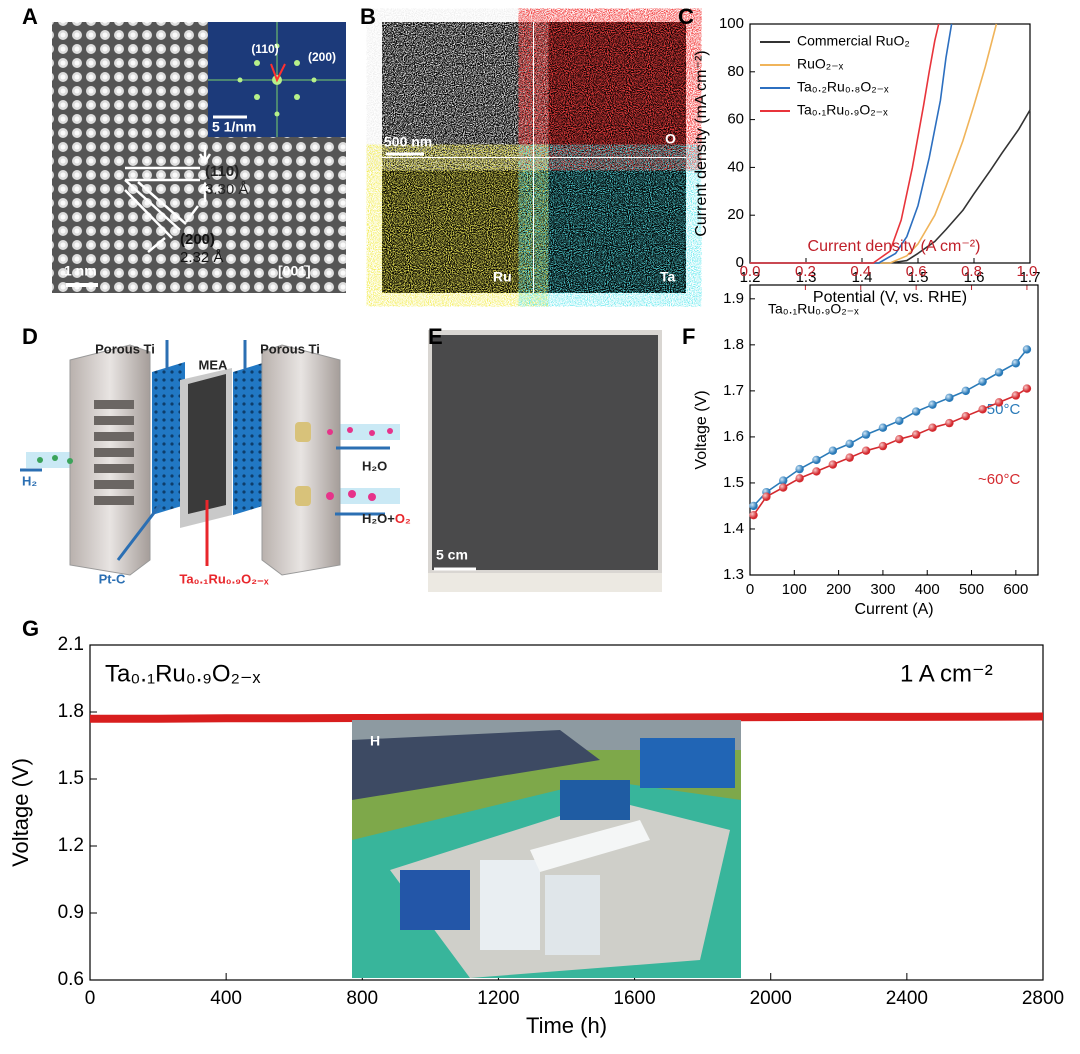 The image size is (1080, 1054). Describe the element at coordinates (806, 277) in the screenshot. I see `x-tick-label: 1.3` at that location.